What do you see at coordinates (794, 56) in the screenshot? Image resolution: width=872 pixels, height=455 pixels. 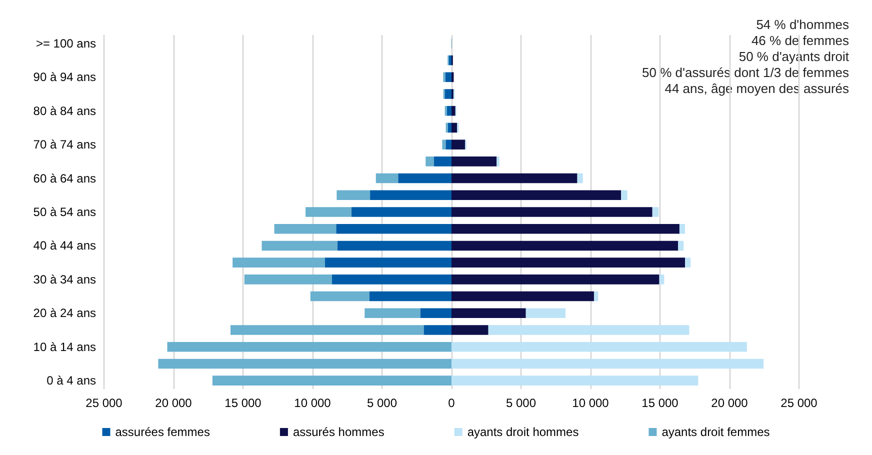 I see `annotation: 50 % d'ayants droit` at bounding box center [794, 56].